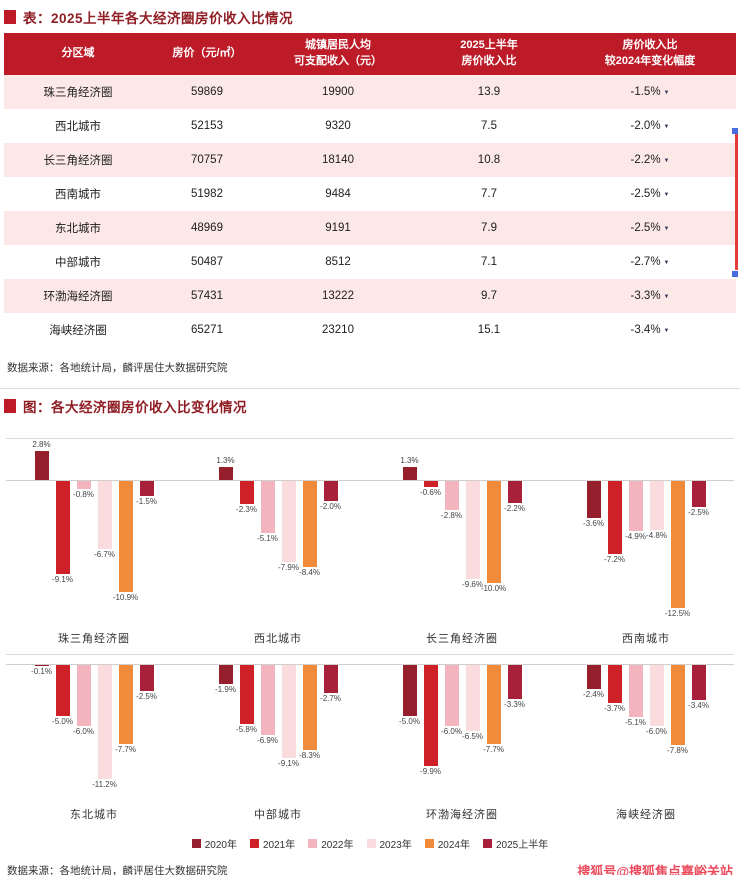 Image resolution: width=740 pixels, height=875 pixels. Describe the element at coordinates (104, 784) in the screenshot. I see `bar-value-label: -11.2%` at that location.